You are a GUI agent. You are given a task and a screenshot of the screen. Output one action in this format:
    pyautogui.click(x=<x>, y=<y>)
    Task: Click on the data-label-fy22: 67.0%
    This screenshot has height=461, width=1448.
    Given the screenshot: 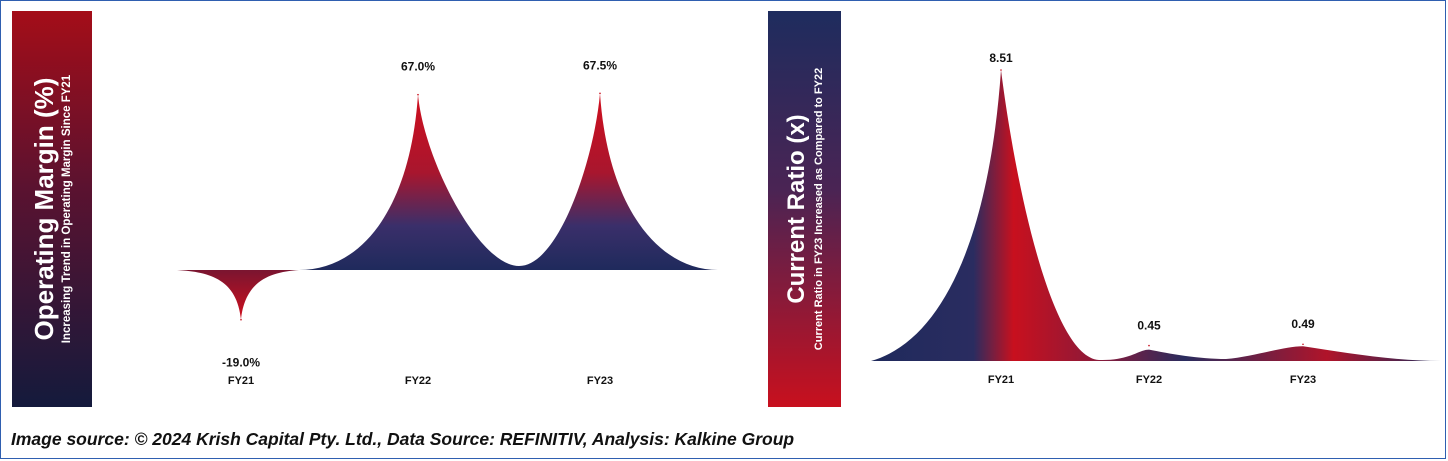 What is the action you would take?
    pyautogui.click(x=418, y=67)
    